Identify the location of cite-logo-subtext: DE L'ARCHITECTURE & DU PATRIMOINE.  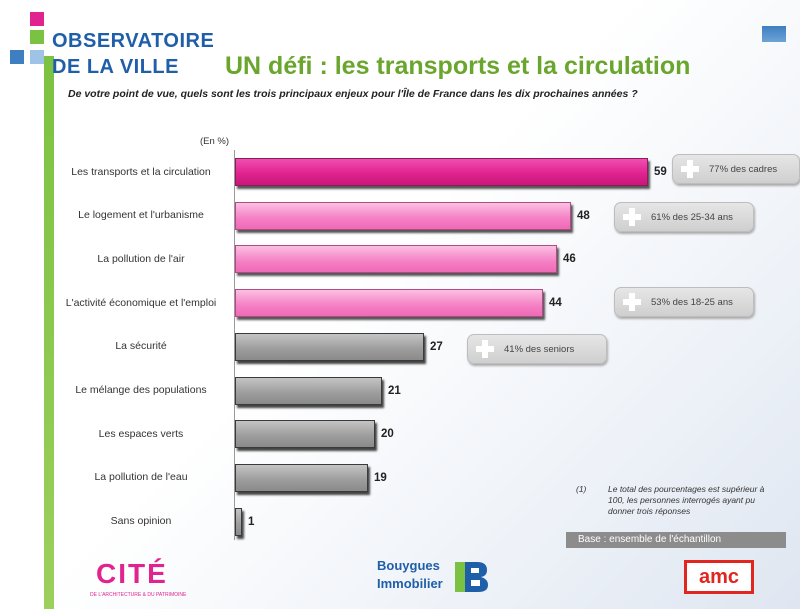
(138, 595).